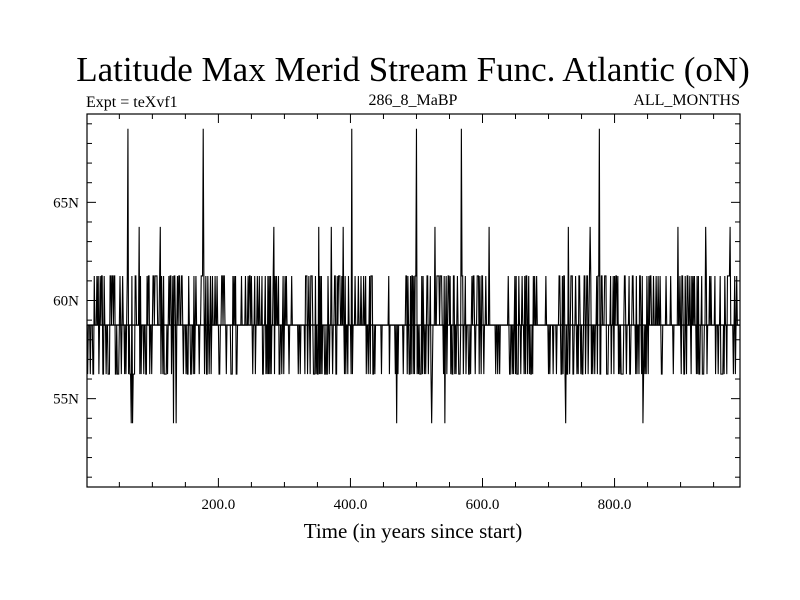  Describe the element at coordinates (66, 302) in the screenshot. I see `y-tick-label: 60N` at that location.